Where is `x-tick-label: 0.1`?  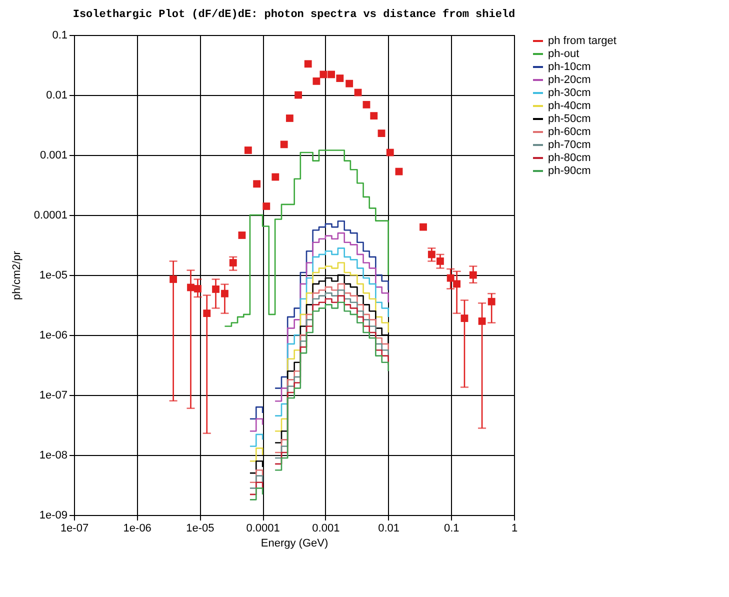 x-tick-label: 0.1 is located at coordinates (452, 528).